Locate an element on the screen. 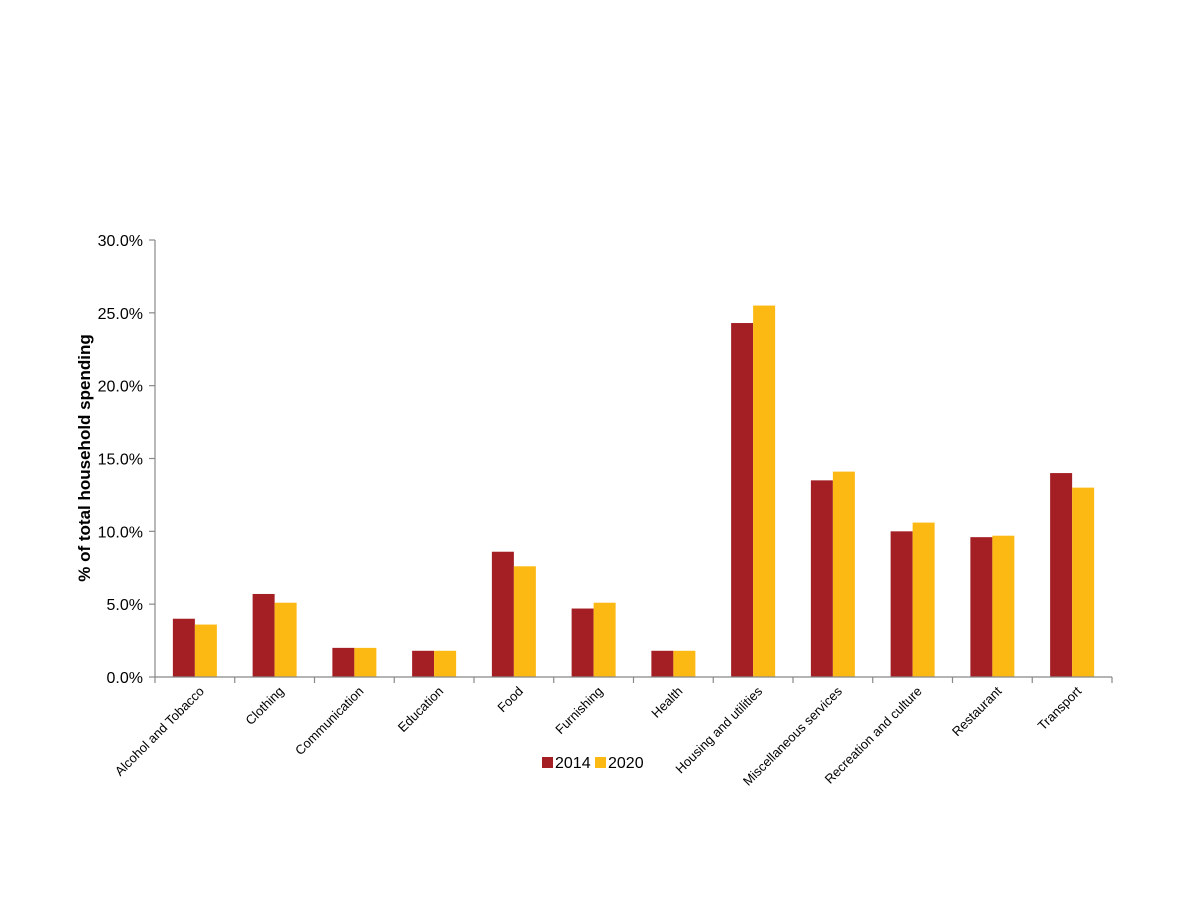 The width and height of the screenshot is (1200, 900). y-tick-label: 25.0% is located at coordinates (120, 314).